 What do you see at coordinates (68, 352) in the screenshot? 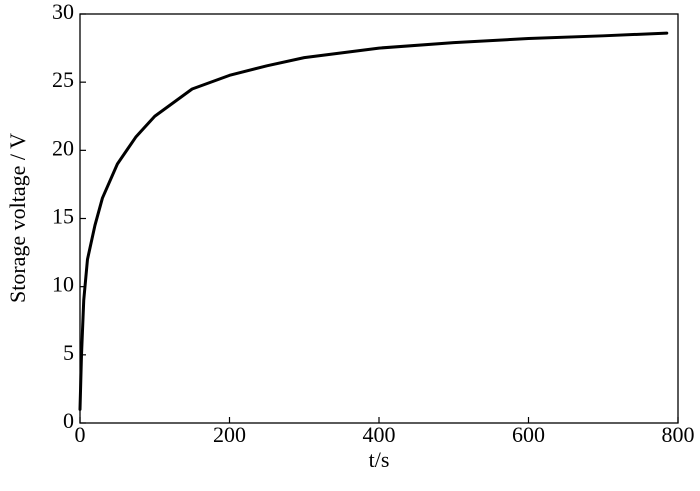
I see `y-tick-label: 5` at bounding box center [68, 352].